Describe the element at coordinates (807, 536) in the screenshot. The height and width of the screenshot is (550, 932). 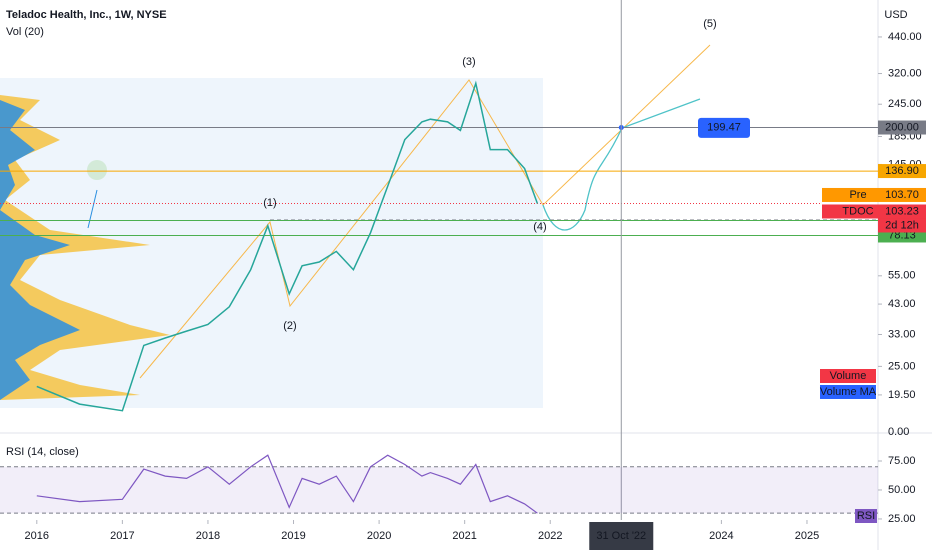
I see `x-tick-label: 2025` at that location.